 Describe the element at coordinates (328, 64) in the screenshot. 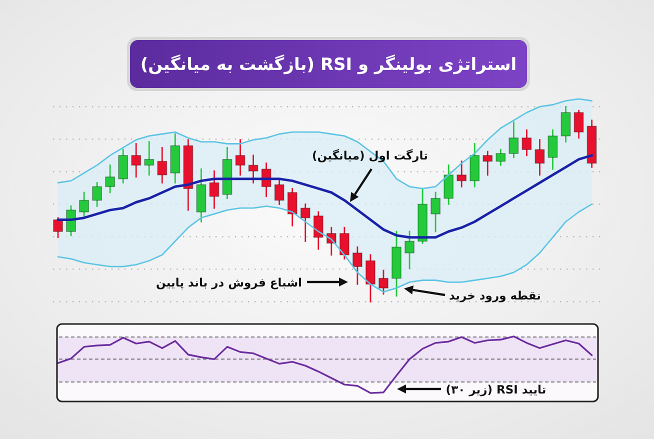

I see `chart-title: استراتژی بولینگر و RSI (بازگشت به میانگین)` at that location.